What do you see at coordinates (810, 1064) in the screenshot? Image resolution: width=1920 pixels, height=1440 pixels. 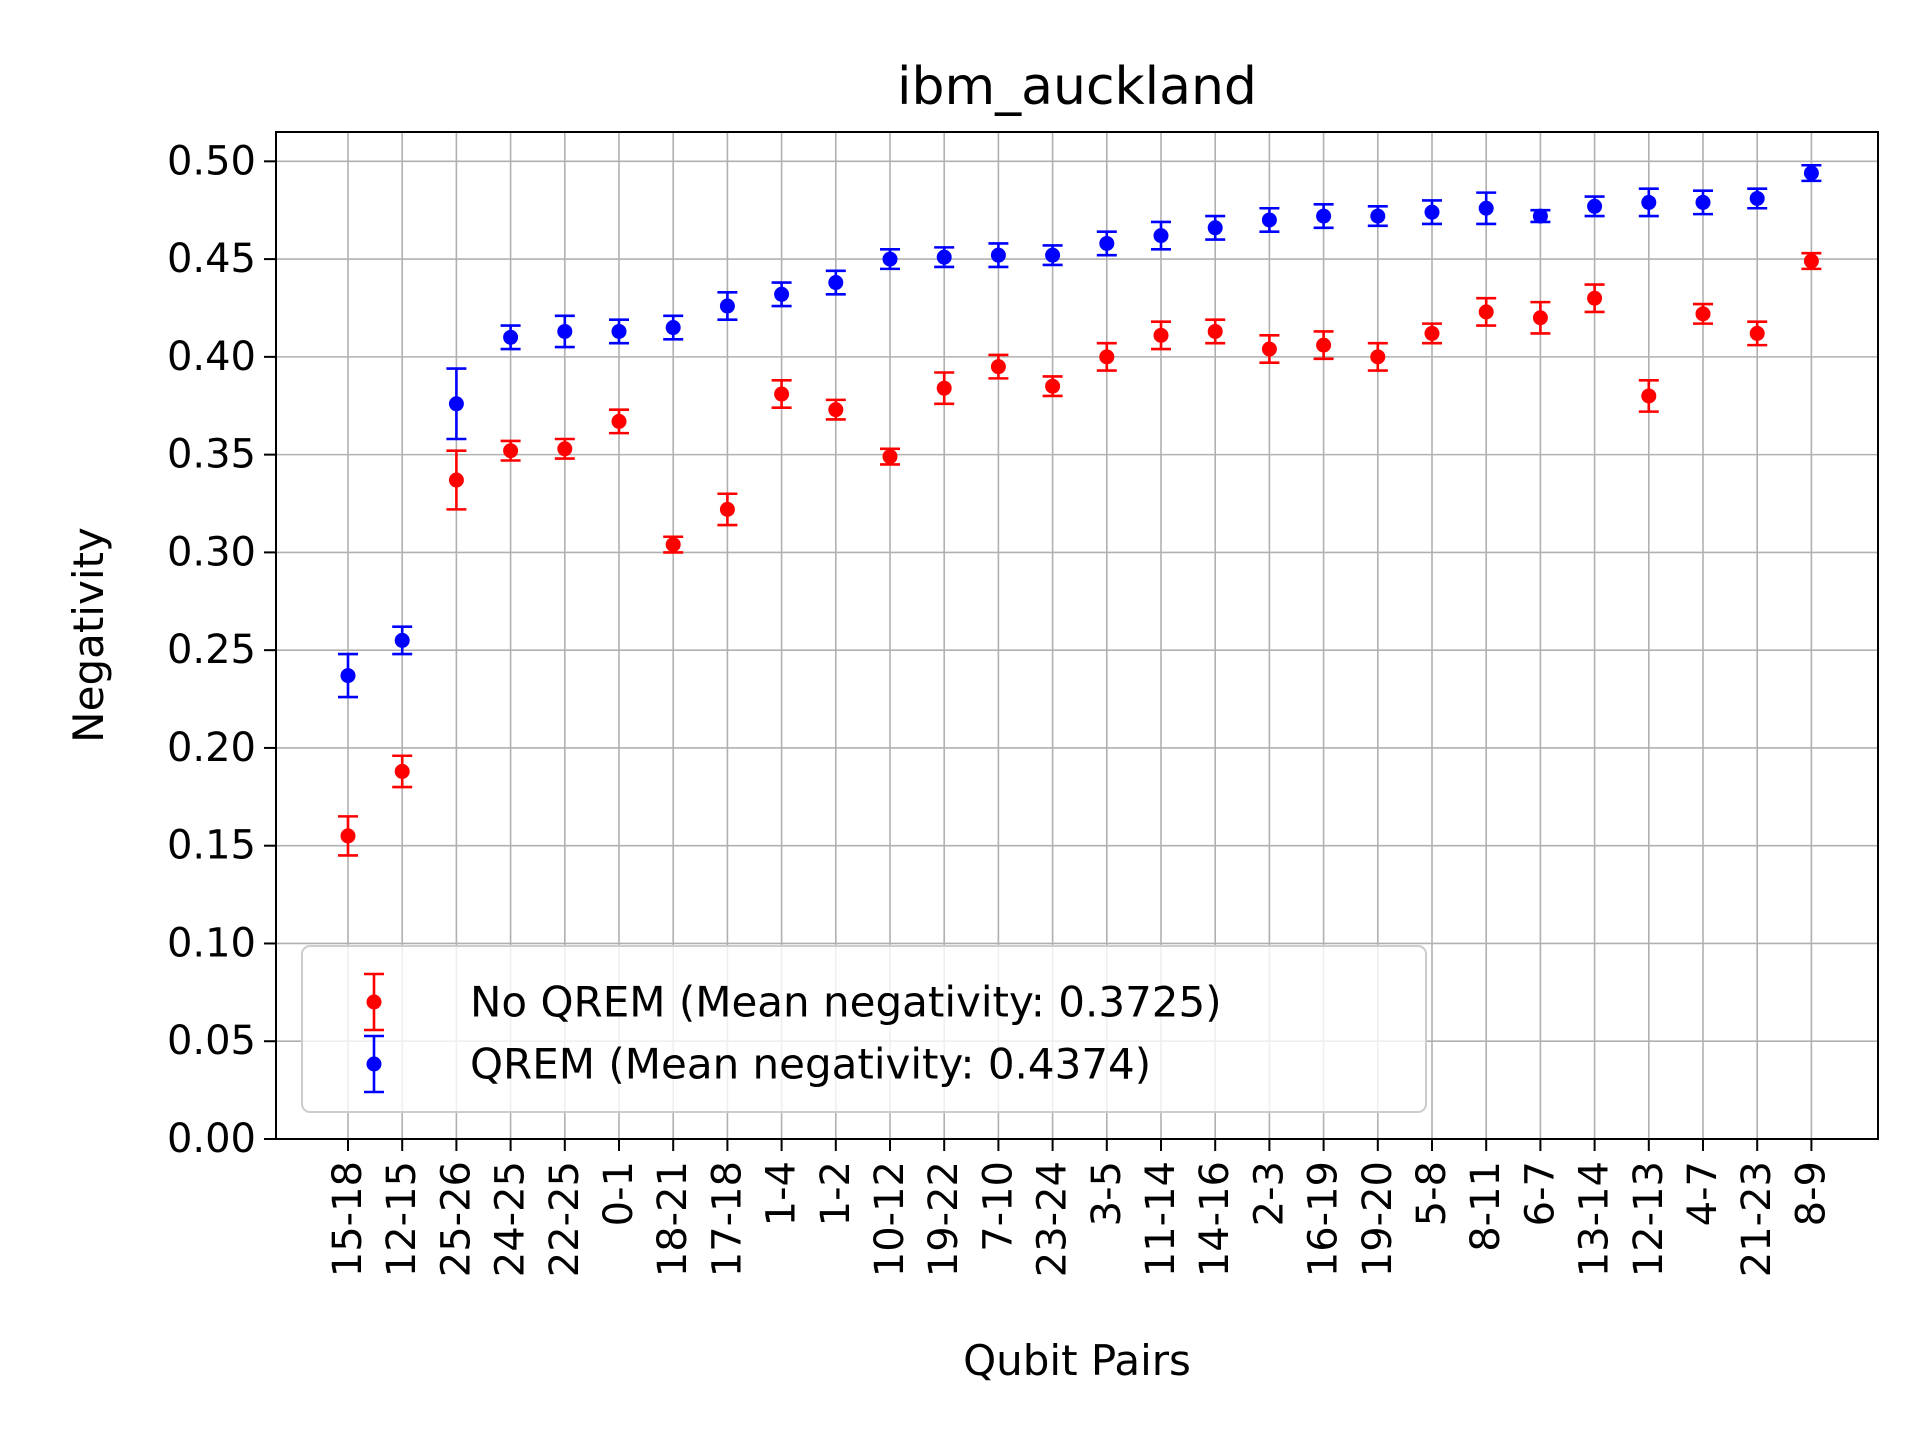 I see `legend-label-qrem: QREM (Mean negativity: 0.4374)` at bounding box center [810, 1064].